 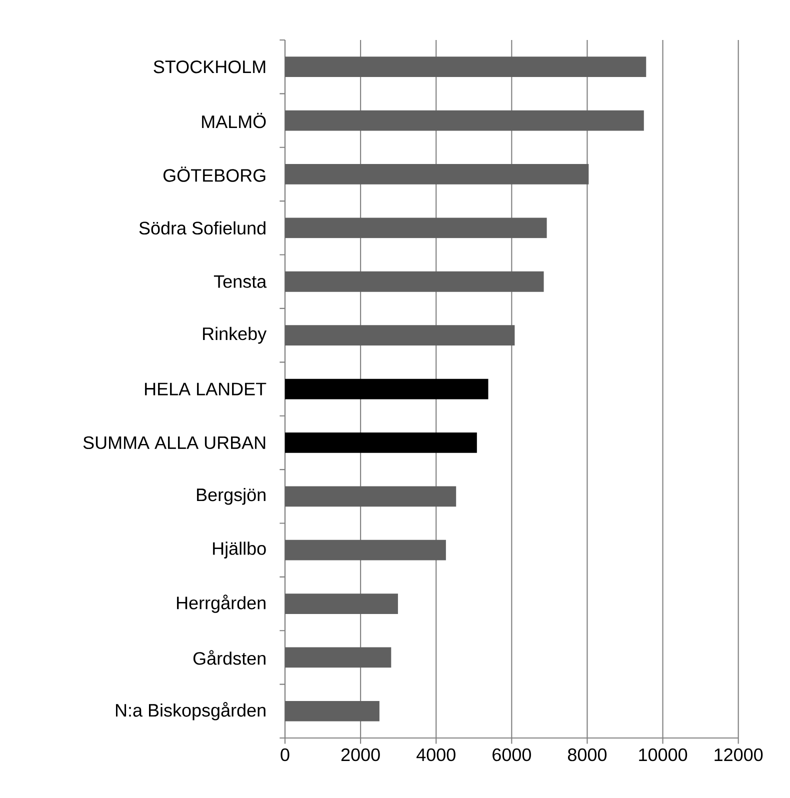 What do you see at coordinates (221, 603) in the screenshot?
I see `y-tick-label: Herrgården` at bounding box center [221, 603].